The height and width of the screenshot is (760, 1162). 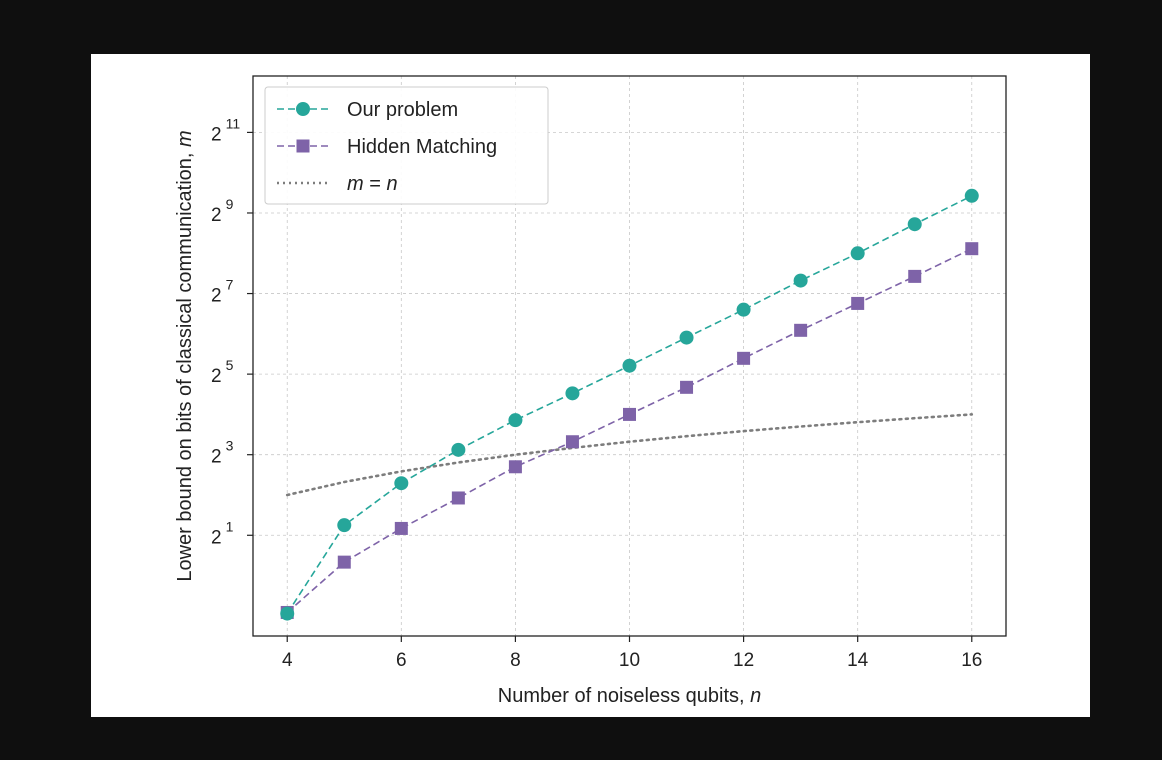 I want to click on x-tick-label: 14, so click(x=858, y=660).